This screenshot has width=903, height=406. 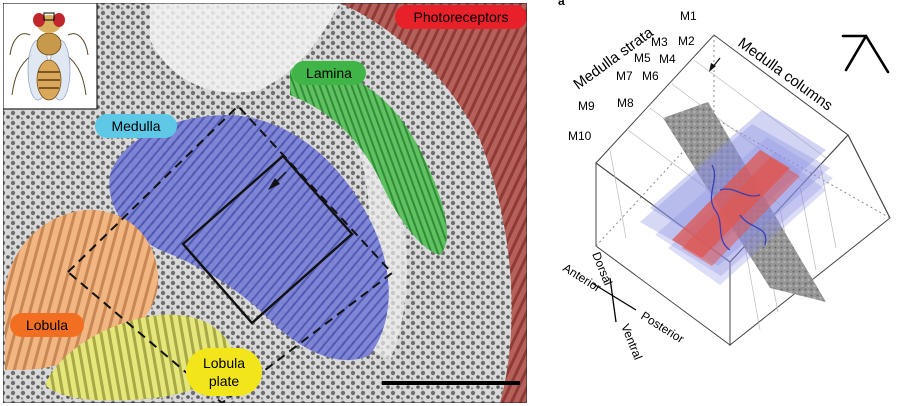 What do you see at coordinates (642, 58) in the screenshot?
I see `stratum-label-m5: M5` at bounding box center [642, 58].